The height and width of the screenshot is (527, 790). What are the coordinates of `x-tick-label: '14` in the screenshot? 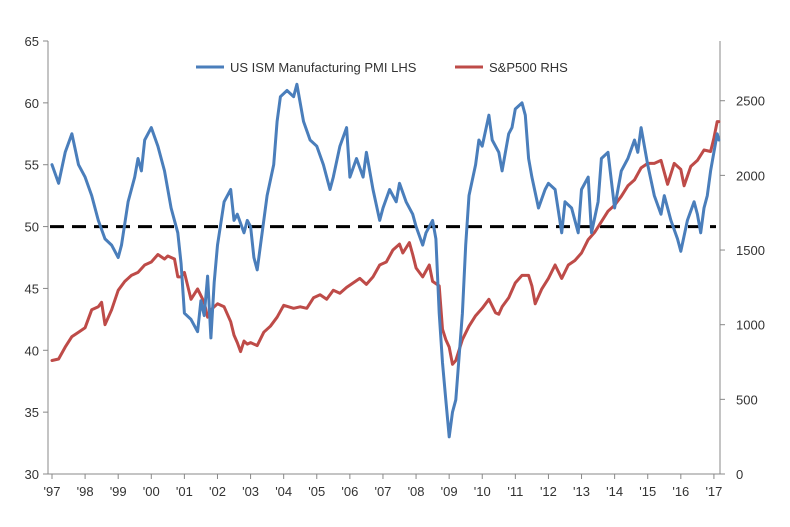 It's located at (614, 491).